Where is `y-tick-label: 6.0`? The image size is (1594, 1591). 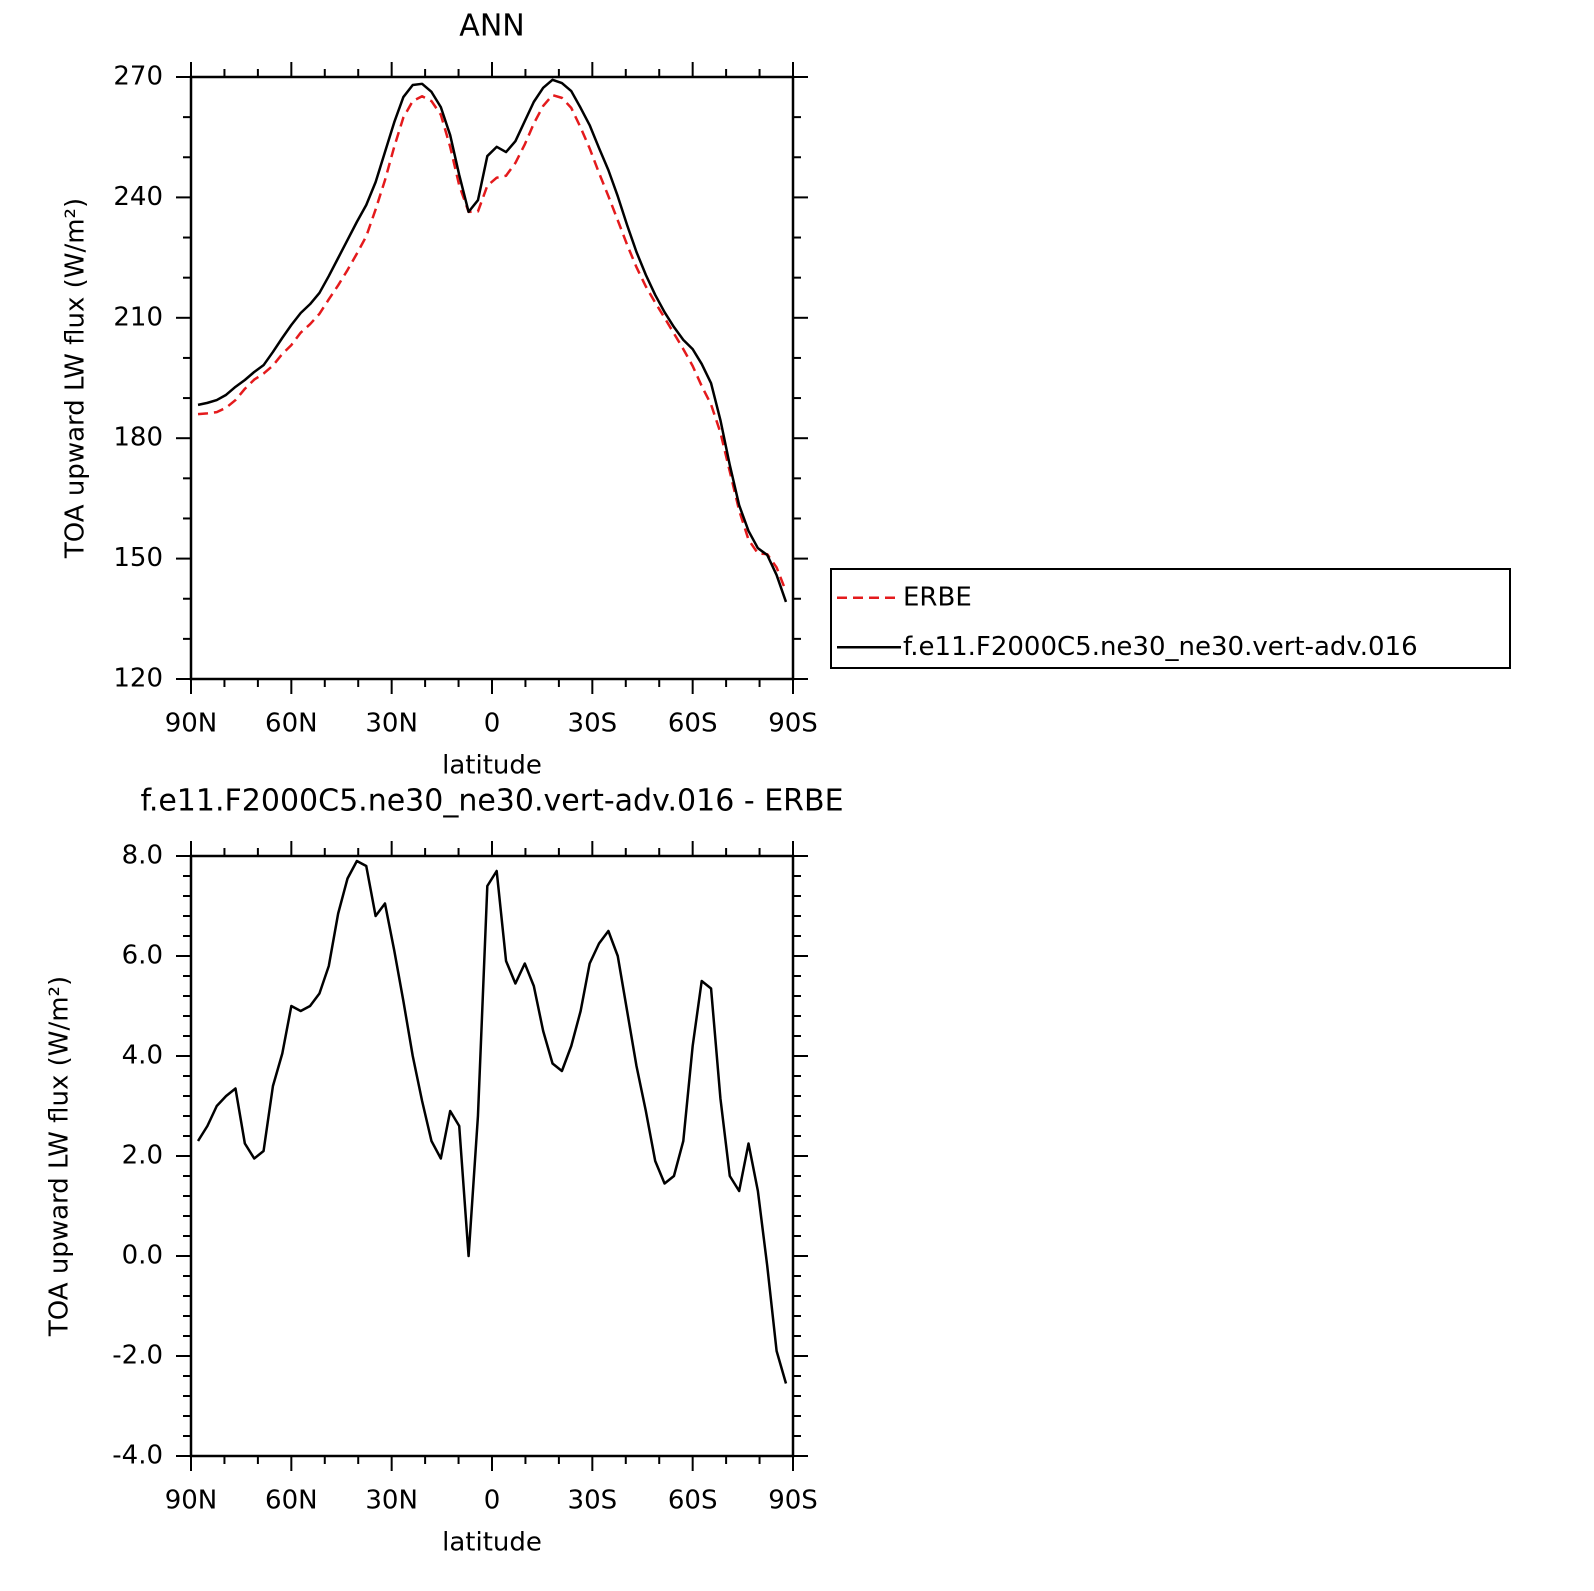
y-tick-label: 6.0 is located at coordinates (142, 956).